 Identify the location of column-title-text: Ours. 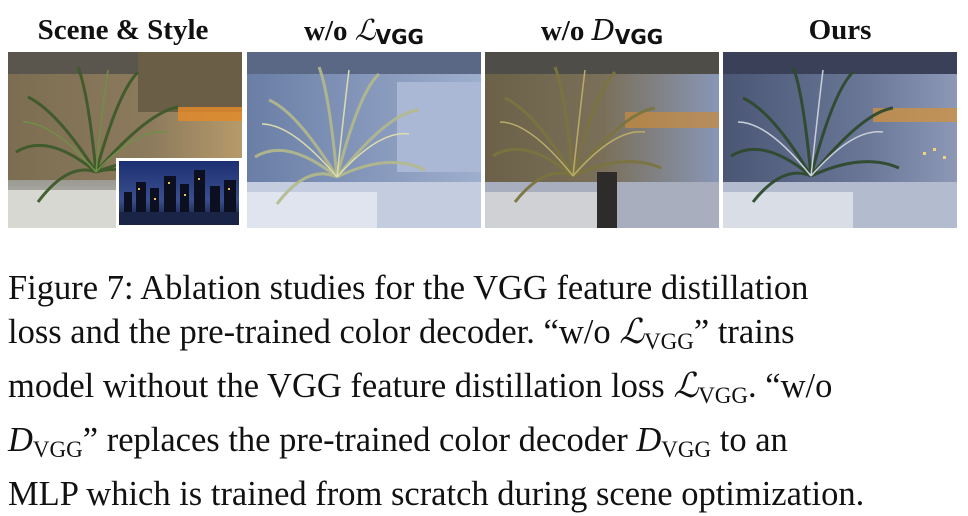
(840, 30).